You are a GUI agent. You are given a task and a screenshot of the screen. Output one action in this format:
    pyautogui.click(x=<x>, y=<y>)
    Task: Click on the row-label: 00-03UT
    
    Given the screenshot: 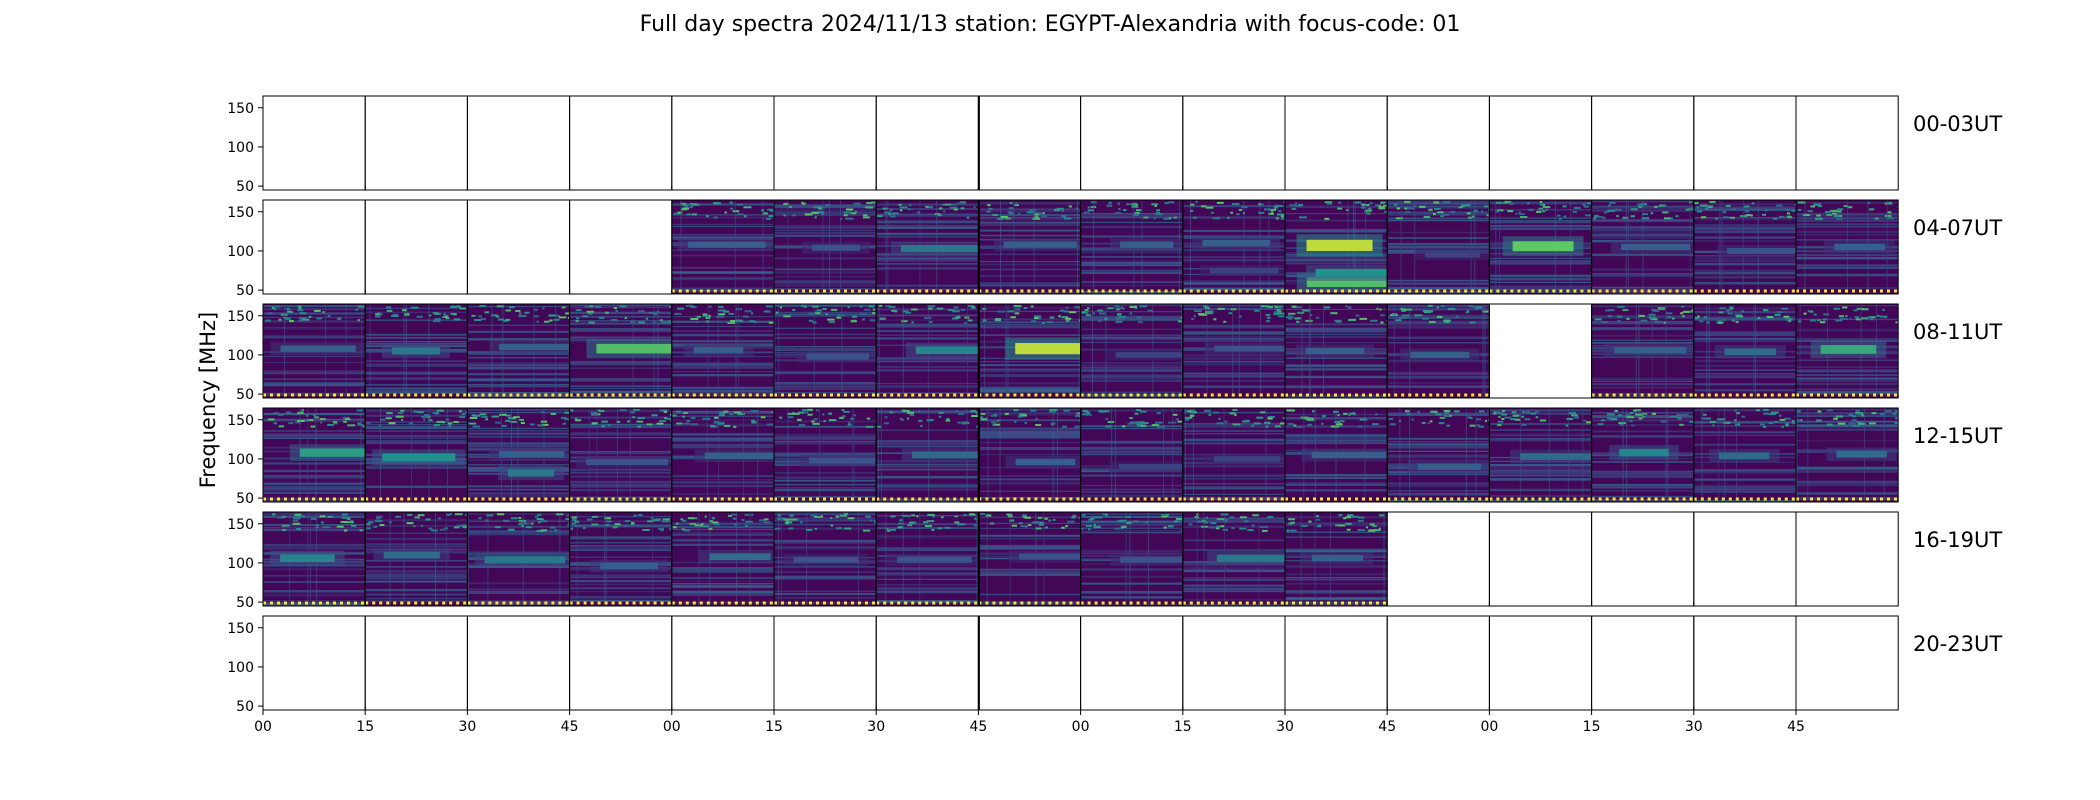 What is the action you would take?
    pyautogui.click(x=1957, y=124)
    